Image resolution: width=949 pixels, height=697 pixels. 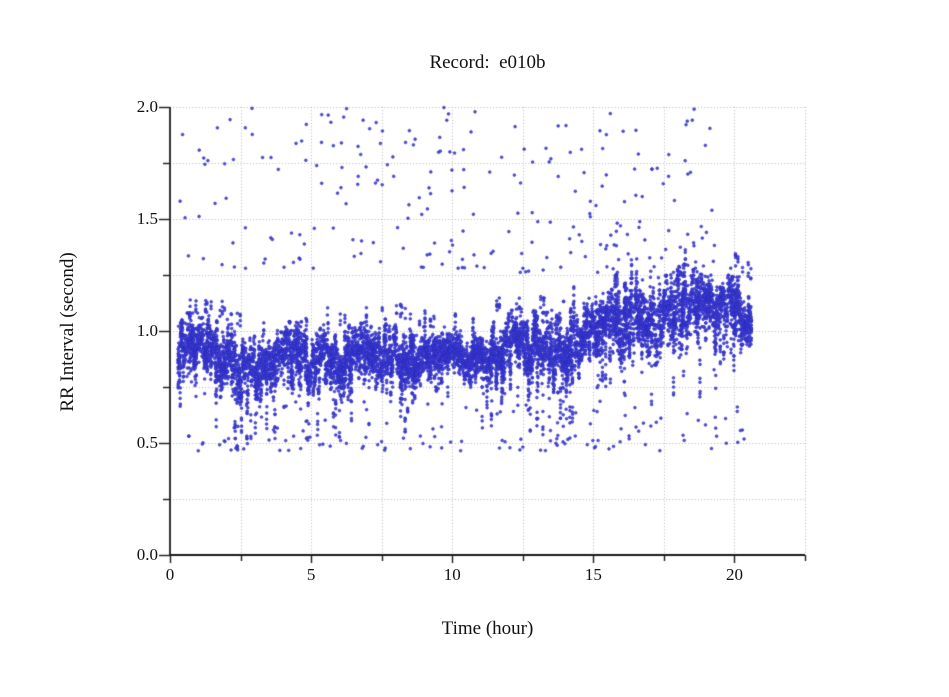 What do you see at coordinates (147, 554) in the screenshot?
I see `y-tick-label: 0.0` at bounding box center [147, 554].